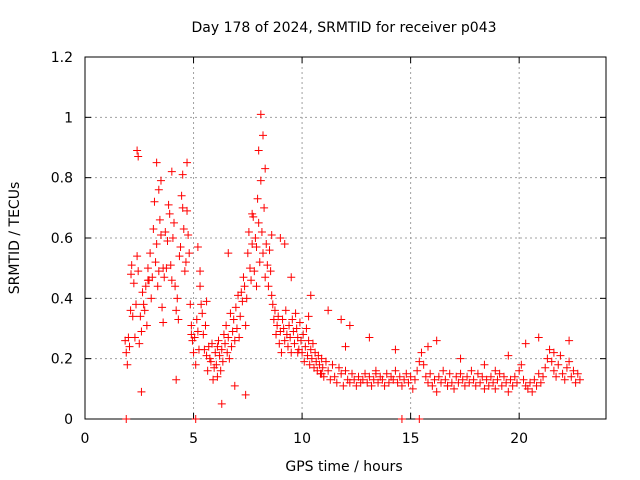 The width and height of the screenshot is (640, 480). I want to click on y-tick-label: 0.2, so click(62, 360).